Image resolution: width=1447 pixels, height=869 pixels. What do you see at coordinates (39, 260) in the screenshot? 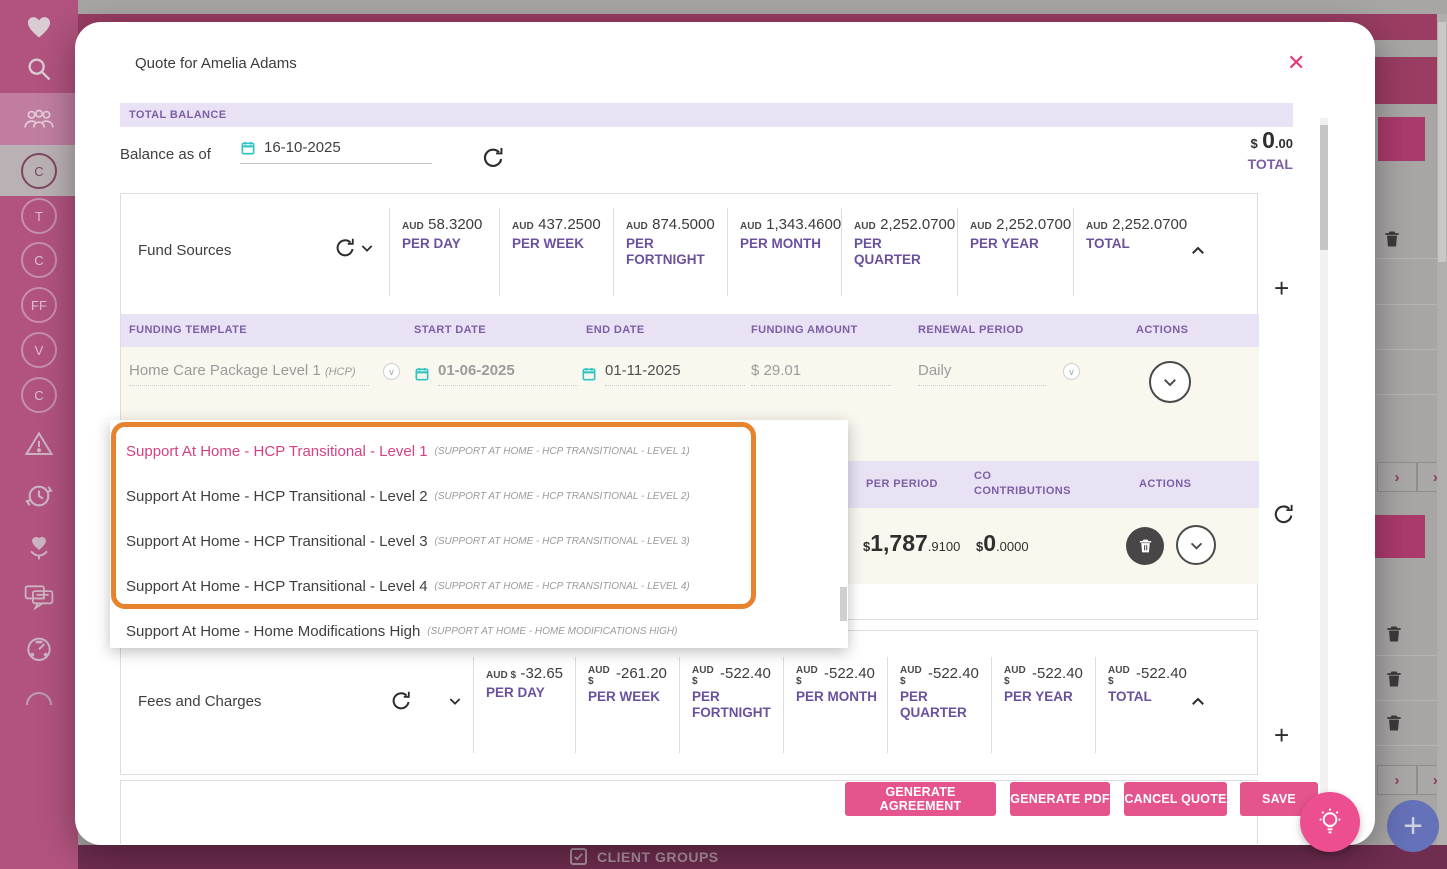
I see `sidebar-item-client-c2: C` at bounding box center [39, 260].